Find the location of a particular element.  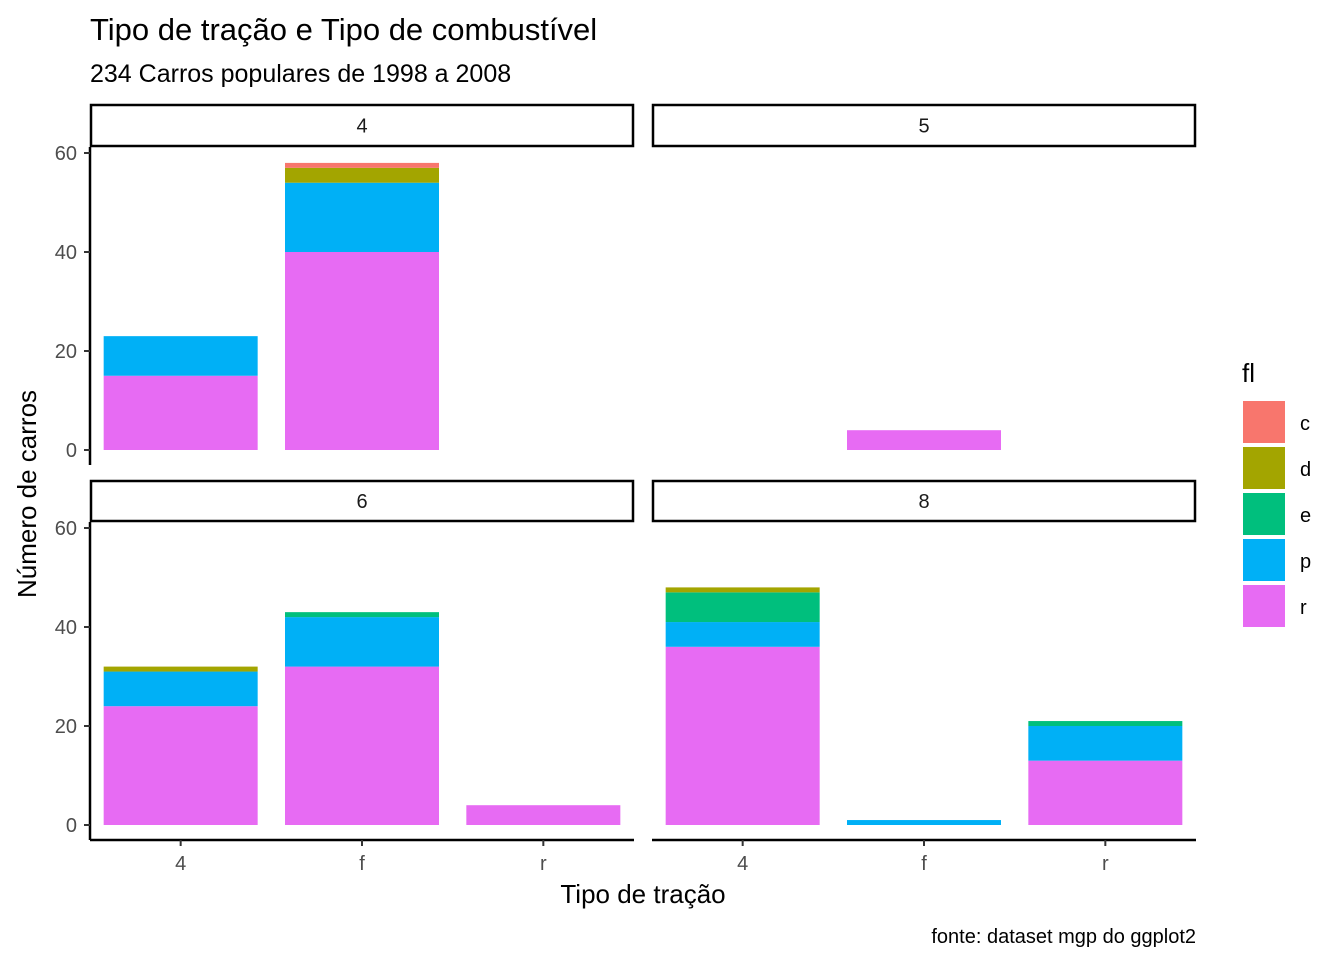

legend-key-c is located at coordinates (1264, 422).